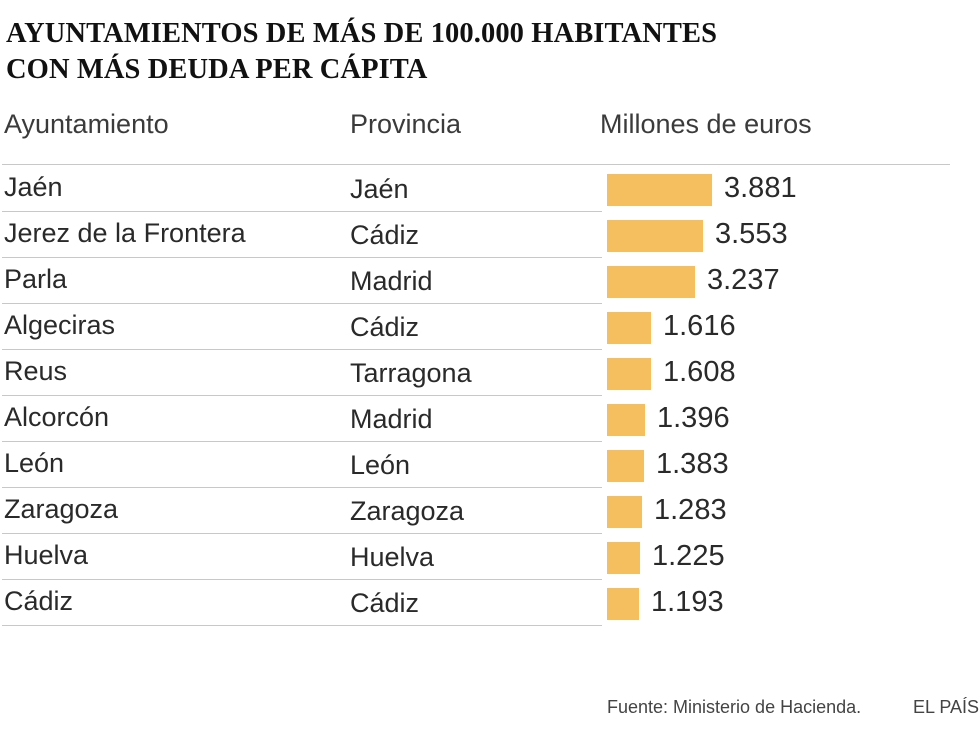  Describe the element at coordinates (217, 69) in the screenshot. I see `title-line-2: CON MÁS DEUDA PER CÁPITA` at that location.